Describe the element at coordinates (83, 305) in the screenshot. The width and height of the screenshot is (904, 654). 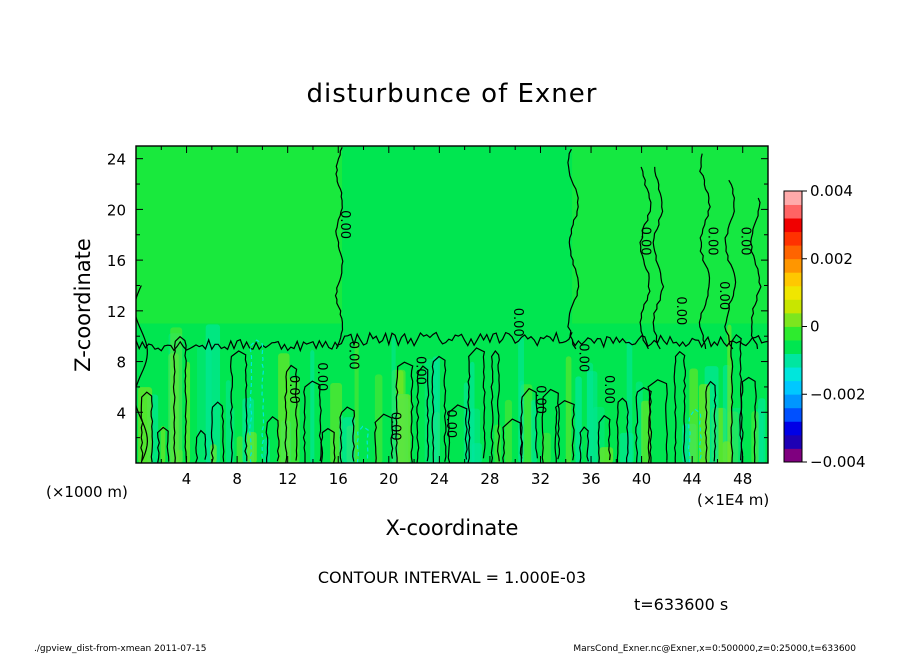
I see `y-axis-label: Z-coordinate` at that location.